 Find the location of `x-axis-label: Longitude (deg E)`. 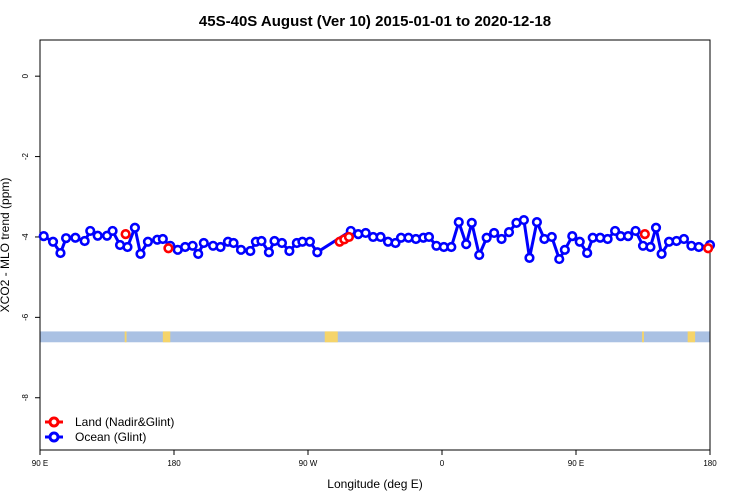

x-axis-label: Longitude (deg E) is located at coordinates (374, 484).